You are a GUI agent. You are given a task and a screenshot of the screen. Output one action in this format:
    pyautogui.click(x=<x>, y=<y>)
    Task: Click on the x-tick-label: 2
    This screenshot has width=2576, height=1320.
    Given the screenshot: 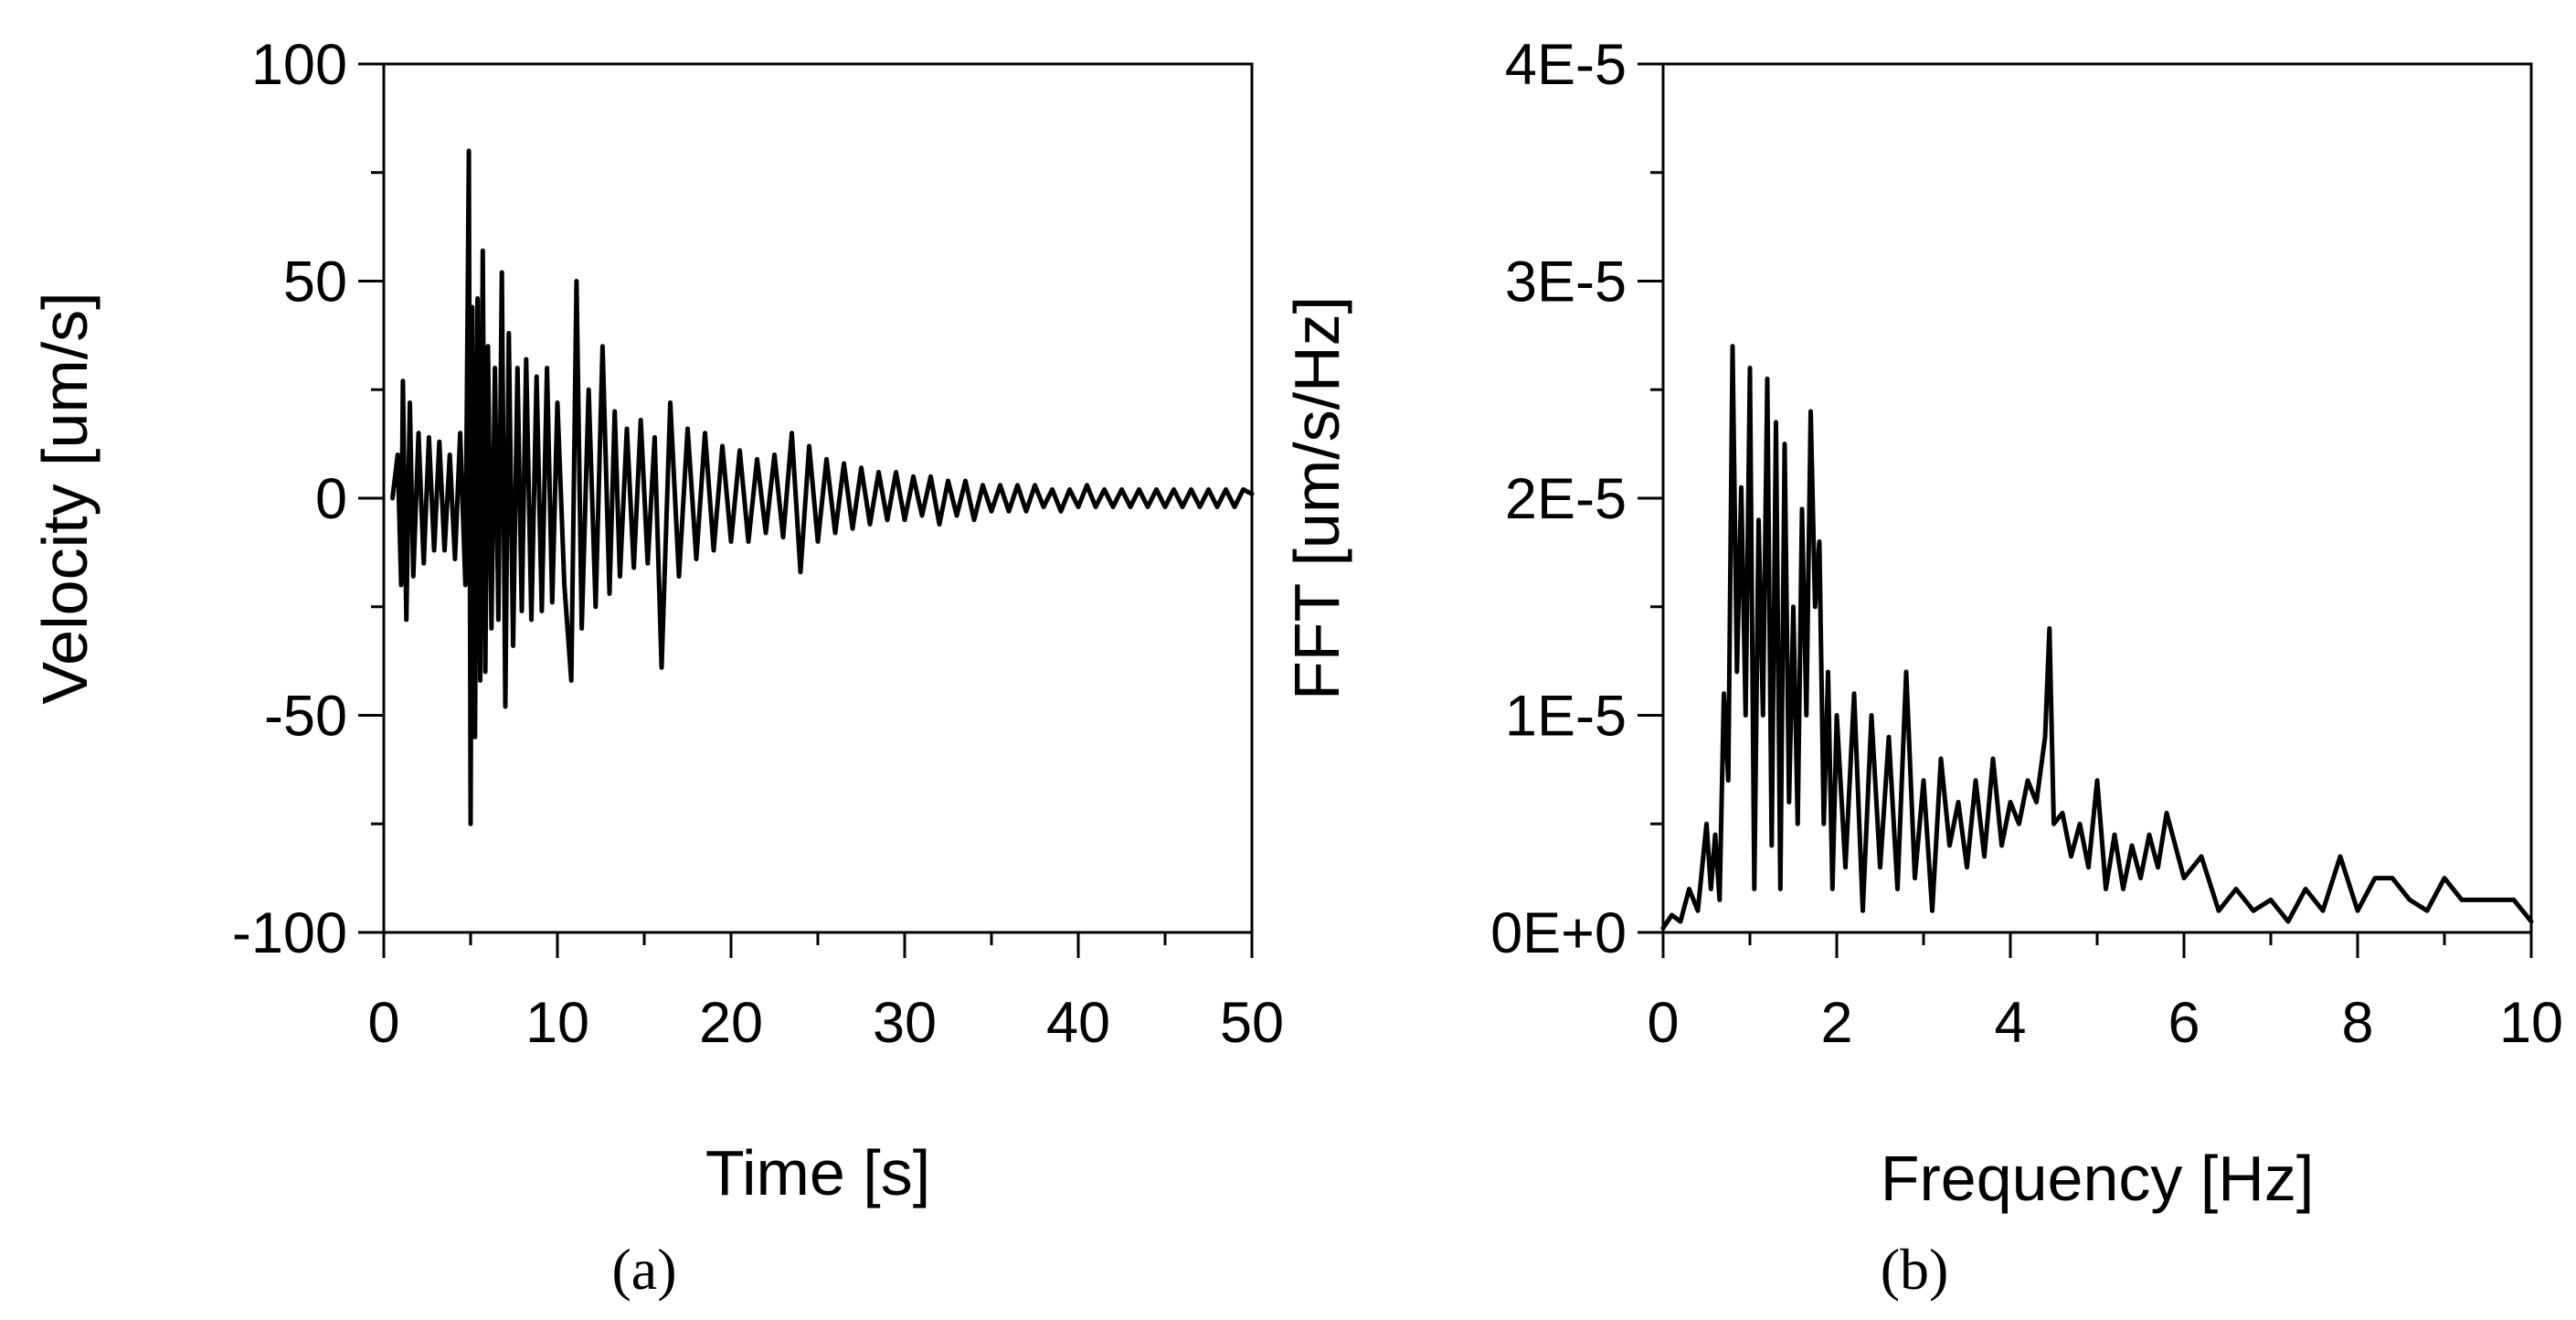 What is the action you would take?
    pyautogui.click(x=1836, y=1023)
    